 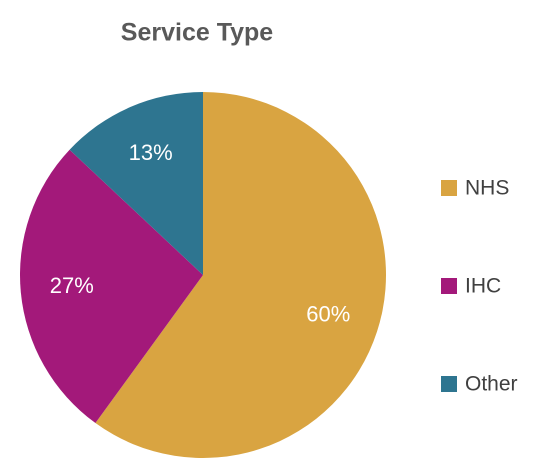 What do you see at coordinates (197, 33) in the screenshot?
I see `chart-title: Service Type` at bounding box center [197, 33].